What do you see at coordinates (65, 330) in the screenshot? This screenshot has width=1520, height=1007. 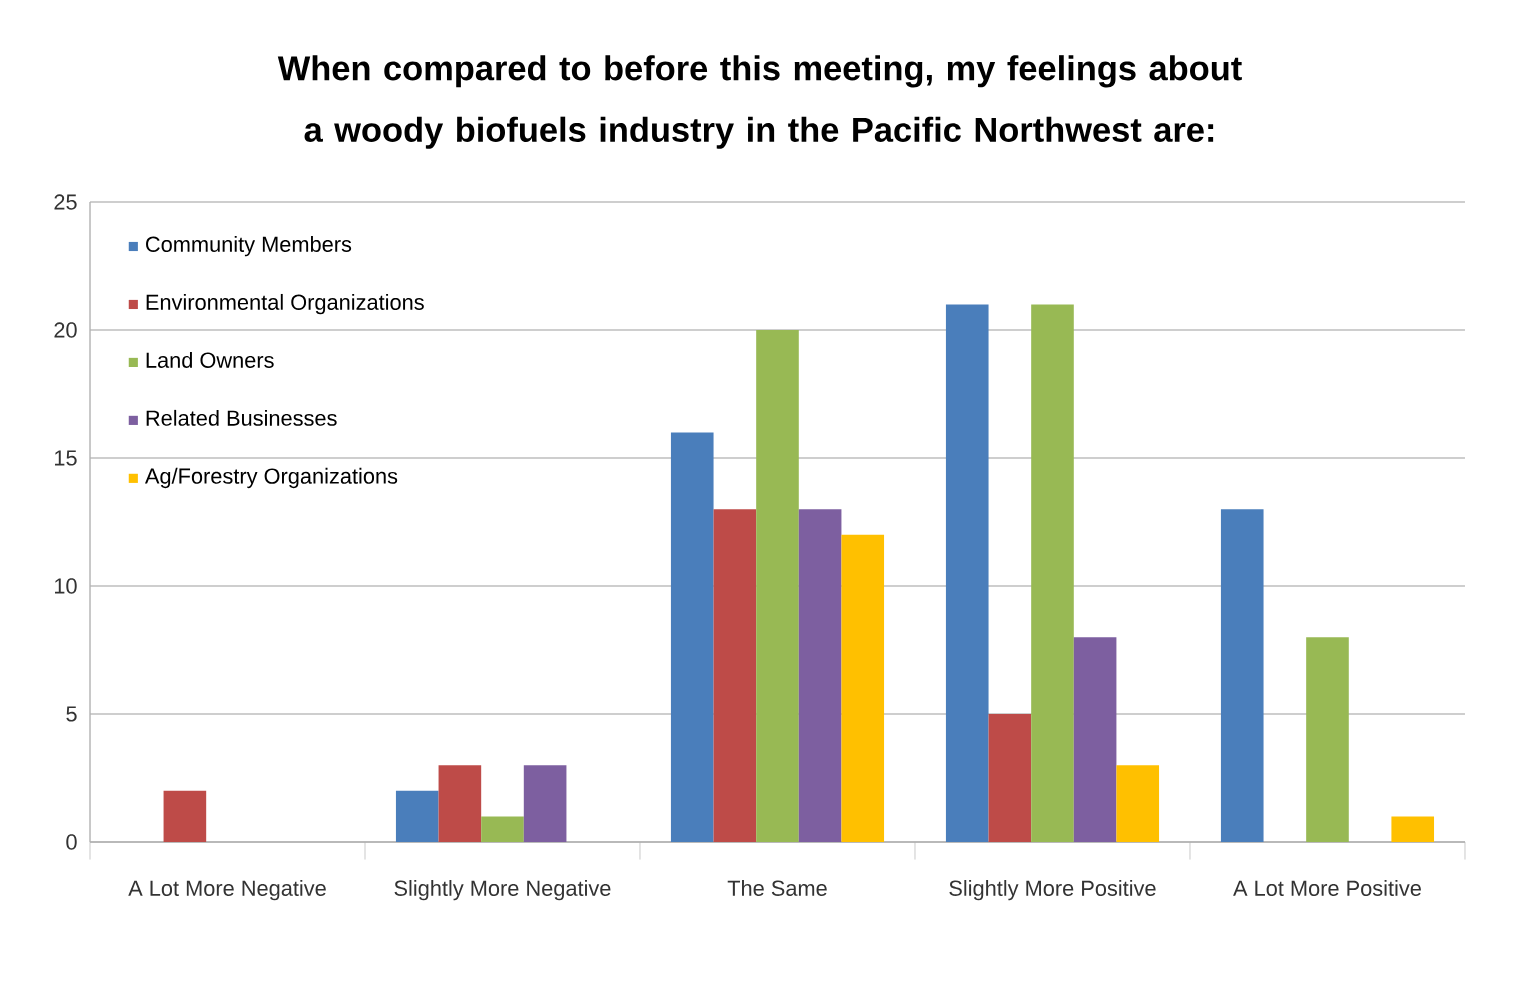 I see `y-tick-label: 20` at bounding box center [65, 330].